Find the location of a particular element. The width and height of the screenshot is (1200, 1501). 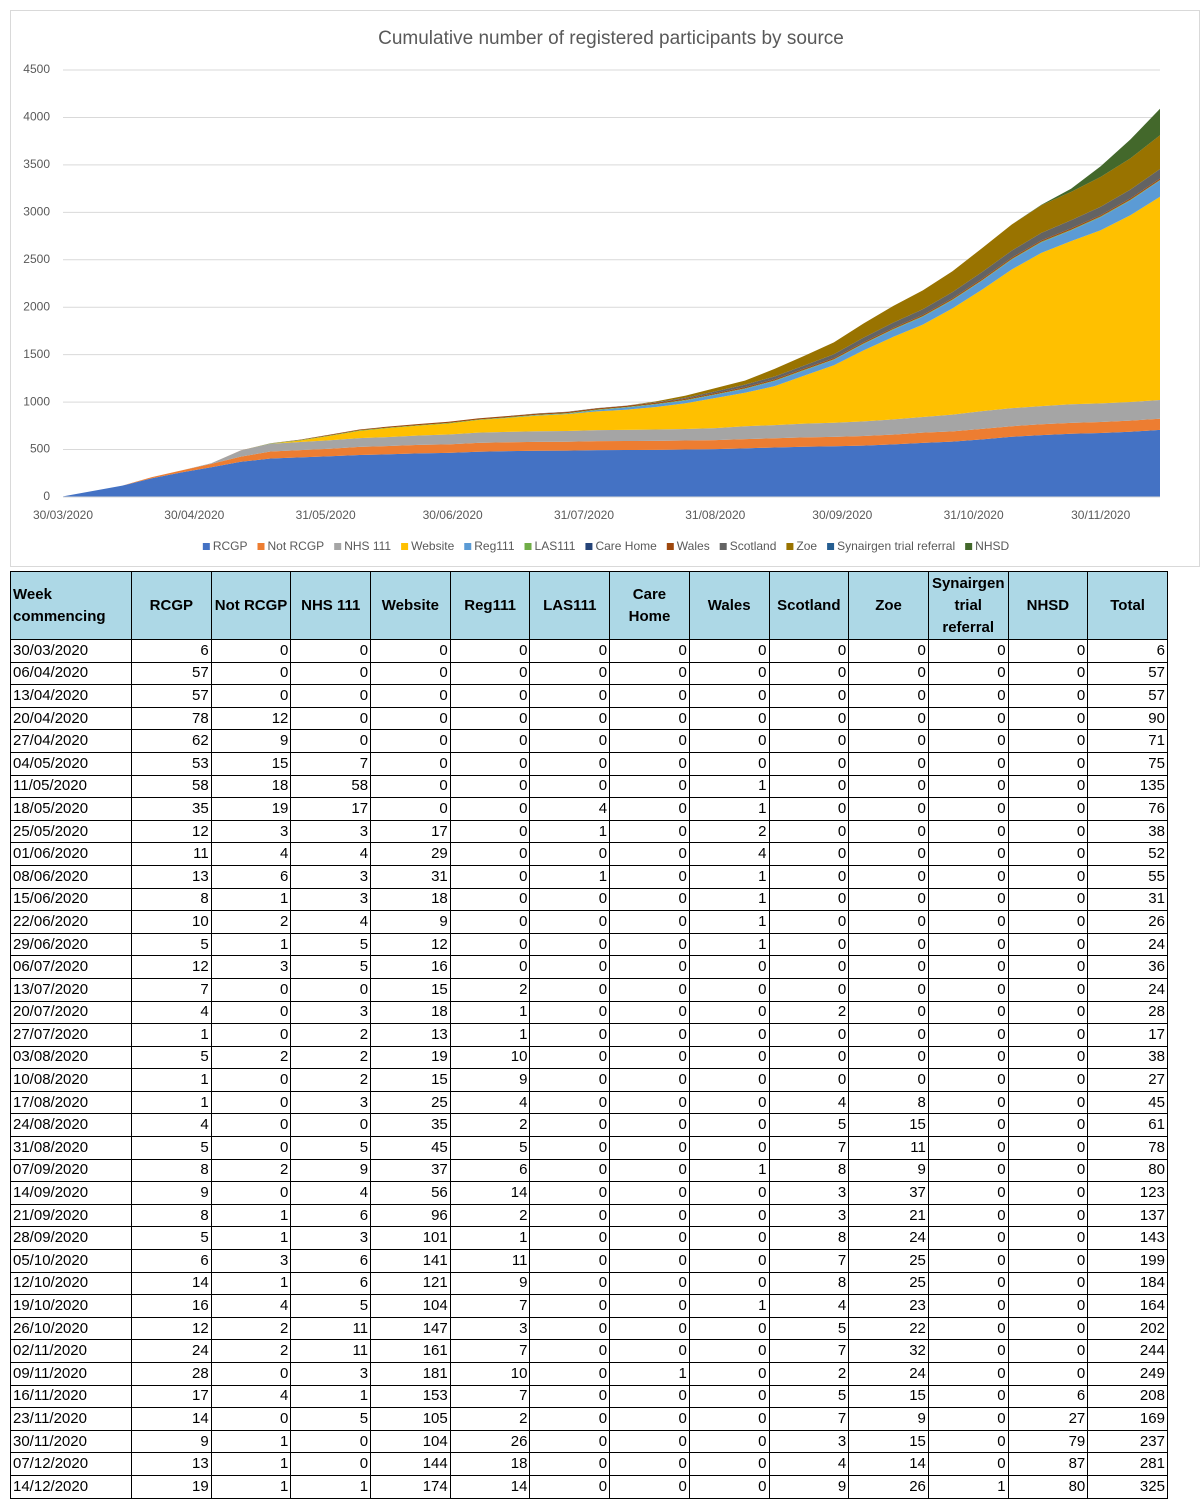

date-cell: 07/12/2020 is located at coordinates (71, 1464).